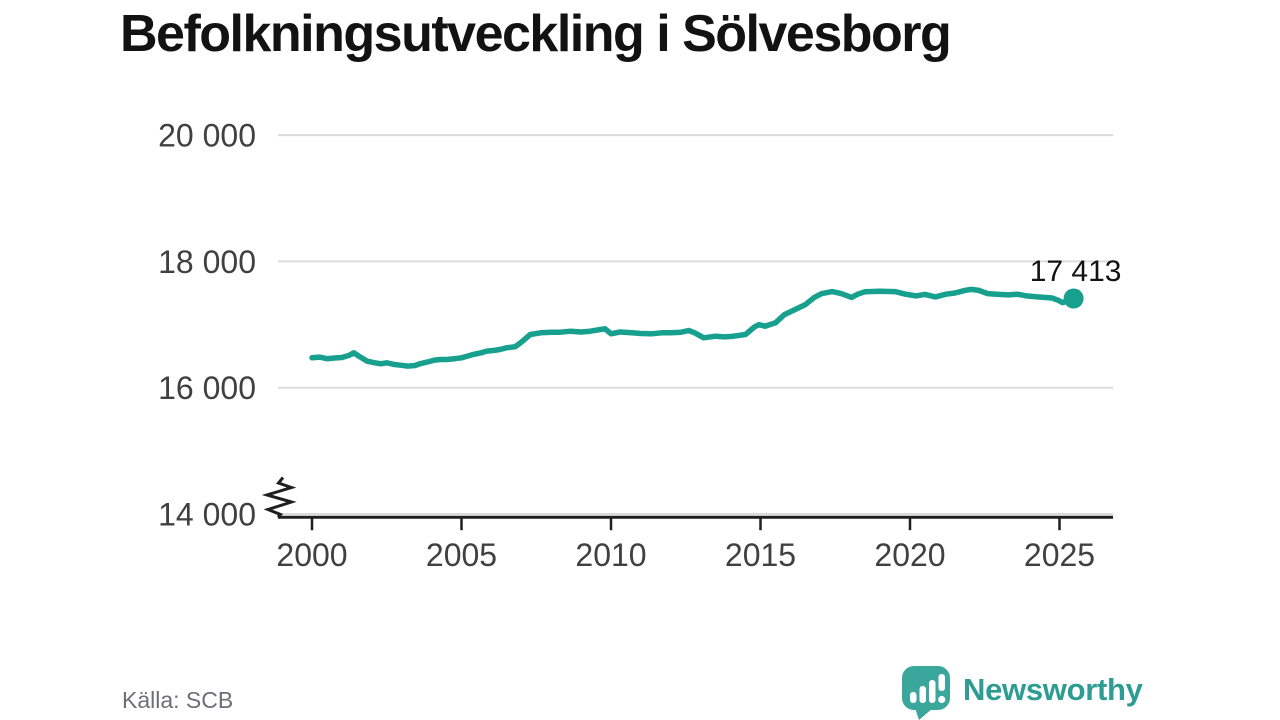 This screenshot has height=720, width=1280. What do you see at coordinates (760, 555) in the screenshot?
I see `x-tick-label-2015: 2015` at bounding box center [760, 555].